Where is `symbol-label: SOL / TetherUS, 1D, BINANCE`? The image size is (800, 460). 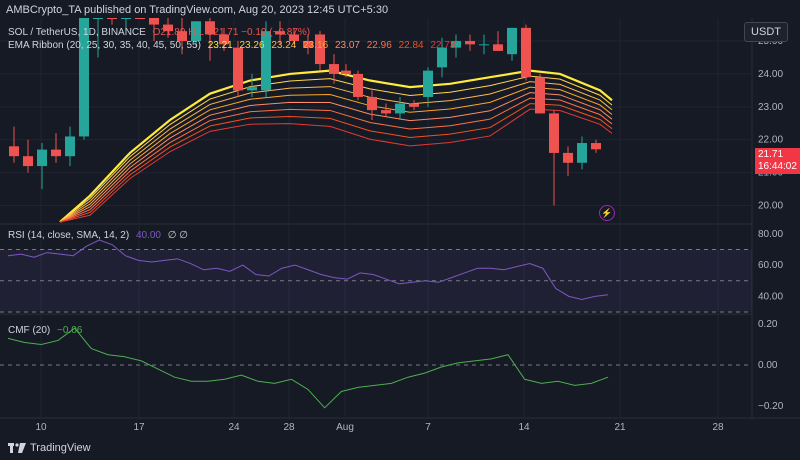
symbol-label: SOL / TetherUS, 1D, BINANCE is located at coordinates (77, 32).